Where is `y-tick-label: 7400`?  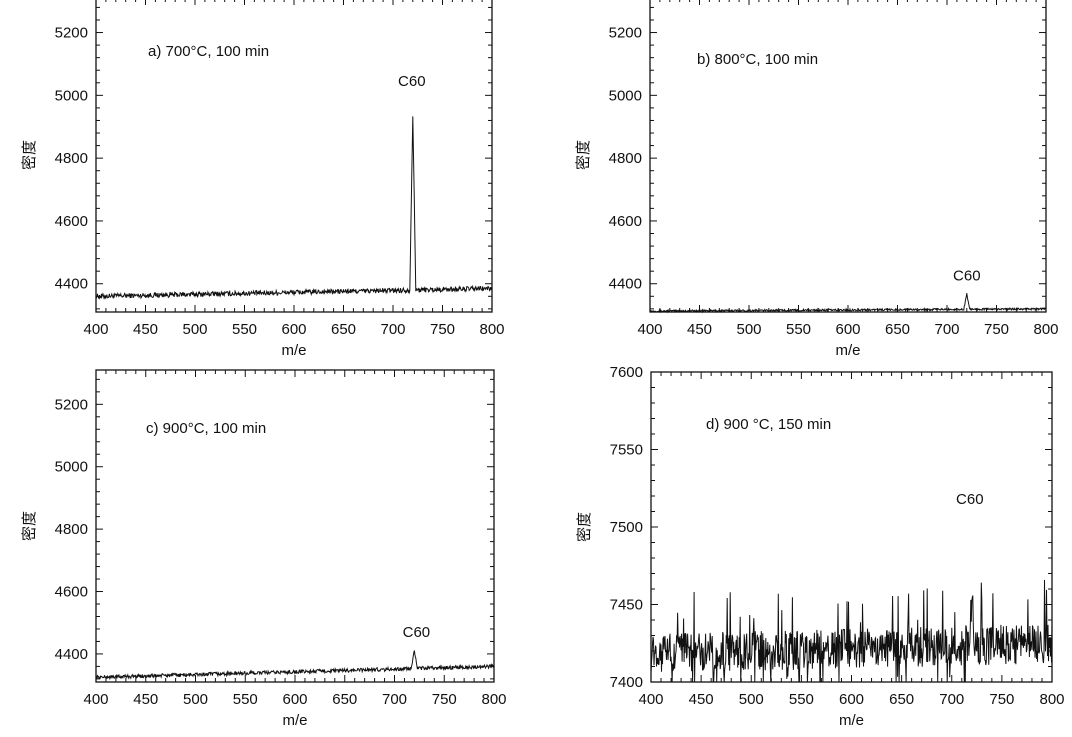 y-tick-label: 7400 is located at coordinates (626, 682).